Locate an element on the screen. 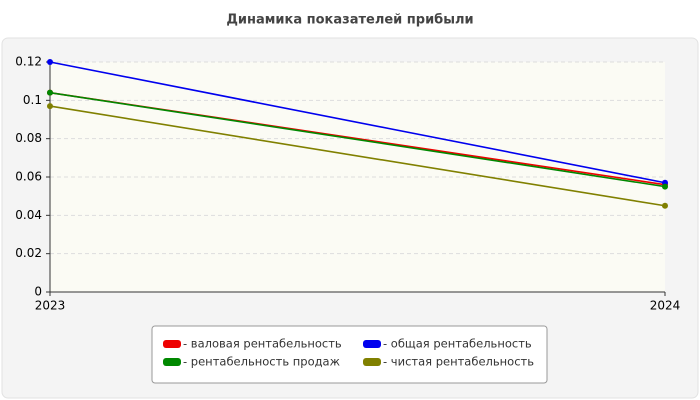 The image size is (700, 400). legend-label: - рентабельность продаж is located at coordinates (261, 362).